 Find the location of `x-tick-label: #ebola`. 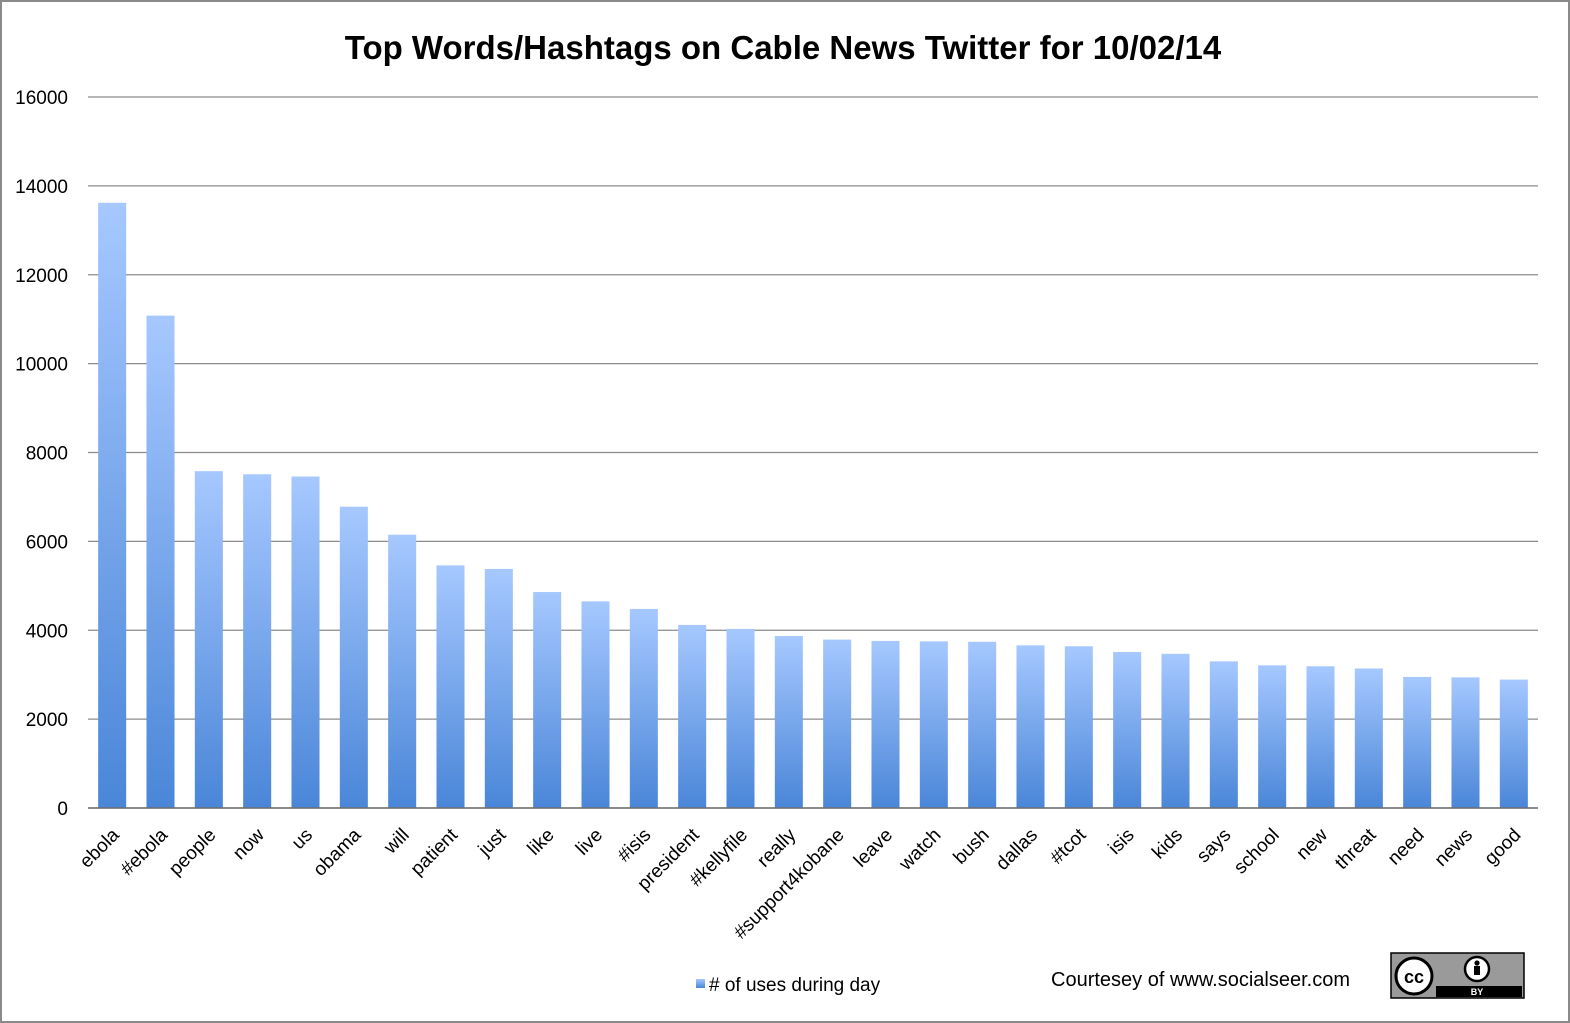

x-tick-label: #ebola is located at coordinates (144, 851).